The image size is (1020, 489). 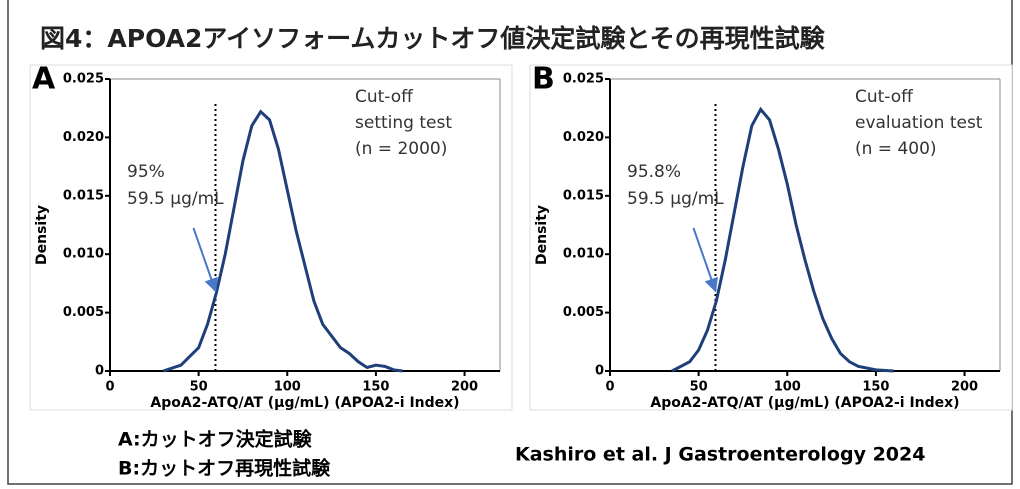 What do you see at coordinates (44, 79) in the screenshot?
I see `panel-letter: A` at bounding box center [44, 79].